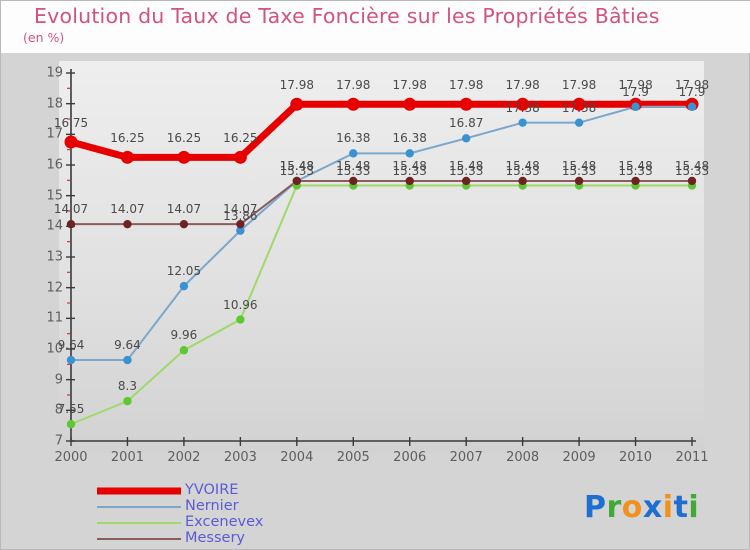 Image resolution: width=750 pixels, height=550 pixels. Describe the element at coordinates (44, 37) in the screenshot. I see `chart-subtitle: (en %)` at that location.